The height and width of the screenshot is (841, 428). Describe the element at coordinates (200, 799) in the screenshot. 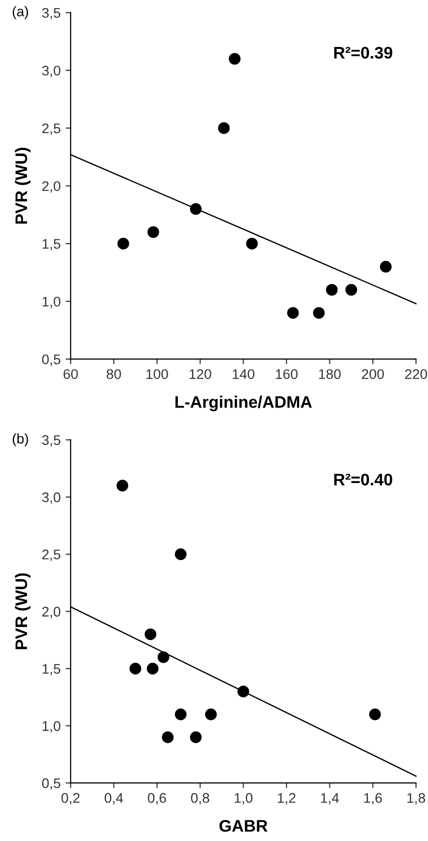

I see `x-tick-label: 0,8` at that location.